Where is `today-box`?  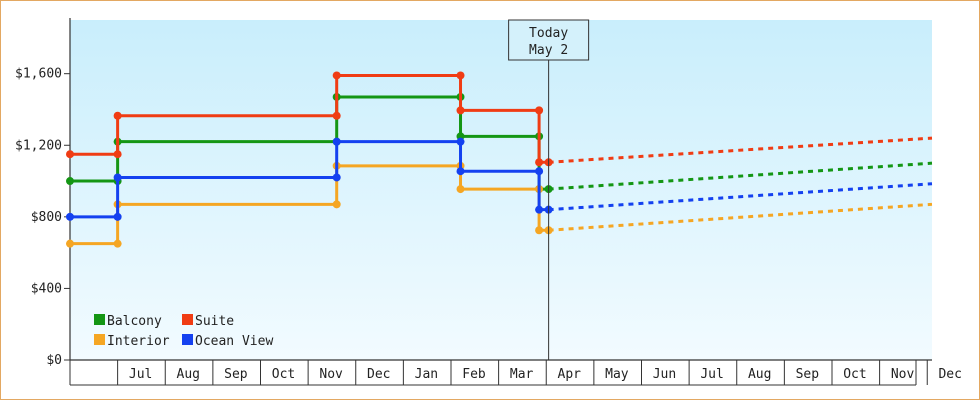 today-box is located at coordinates (549, 40).